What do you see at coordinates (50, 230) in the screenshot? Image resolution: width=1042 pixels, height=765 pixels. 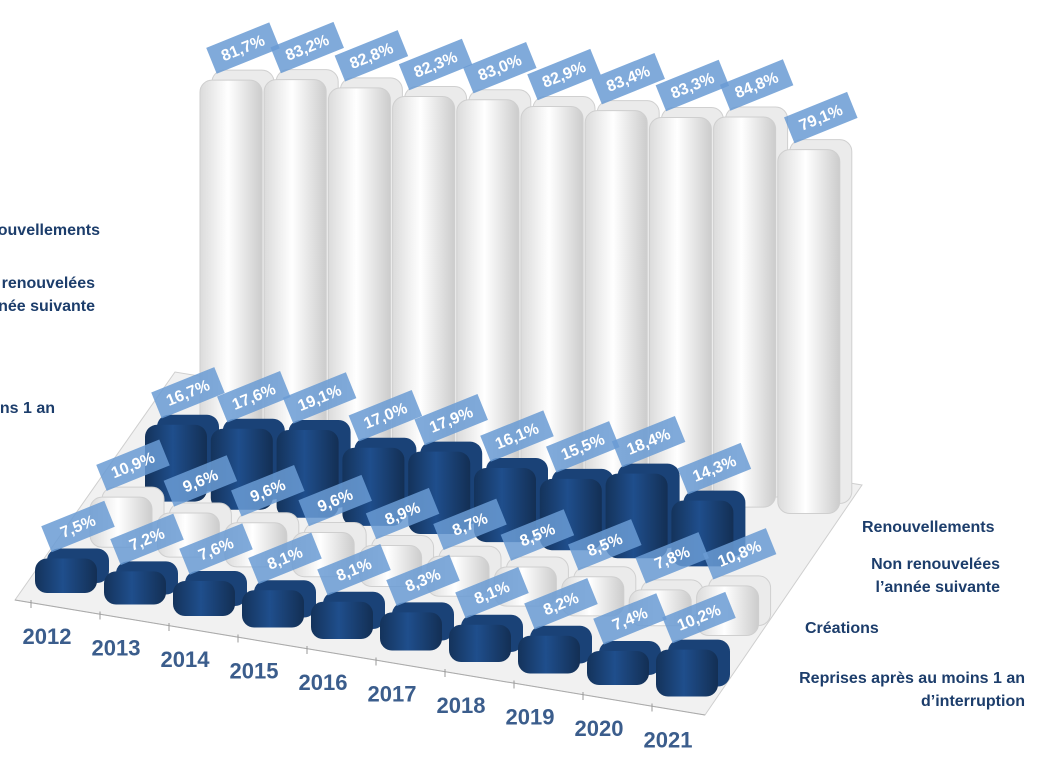 I see `legend-item-cropped: Renouvellements` at bounding box center [50, 230].